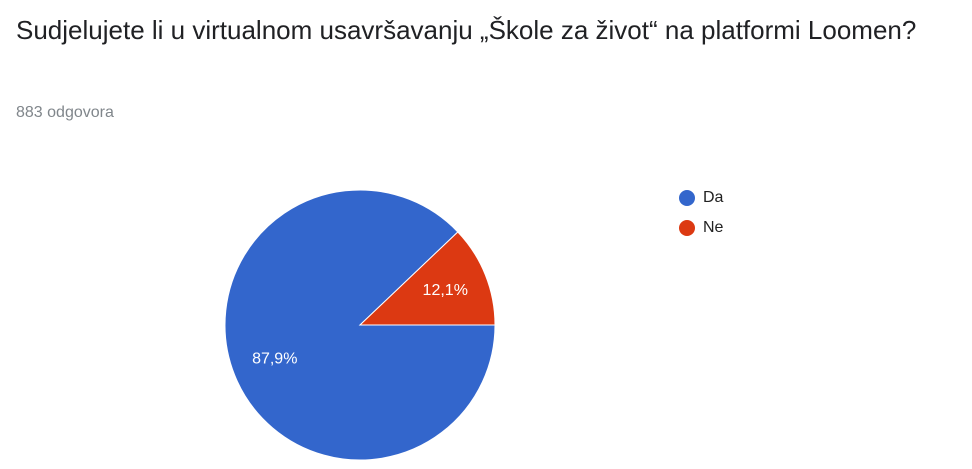 This screenshot has height=469, width=972. Describe the element at coordinates (274, 358) in the screenshot. I see `slice-label: 87,9%` at that location.